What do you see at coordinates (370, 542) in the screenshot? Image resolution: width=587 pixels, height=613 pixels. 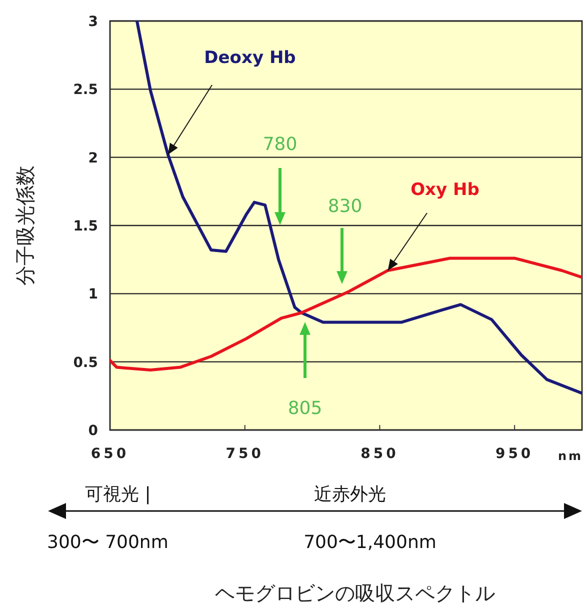 I see `text: 700〜1,400nm` at bounding box center [370, 542].